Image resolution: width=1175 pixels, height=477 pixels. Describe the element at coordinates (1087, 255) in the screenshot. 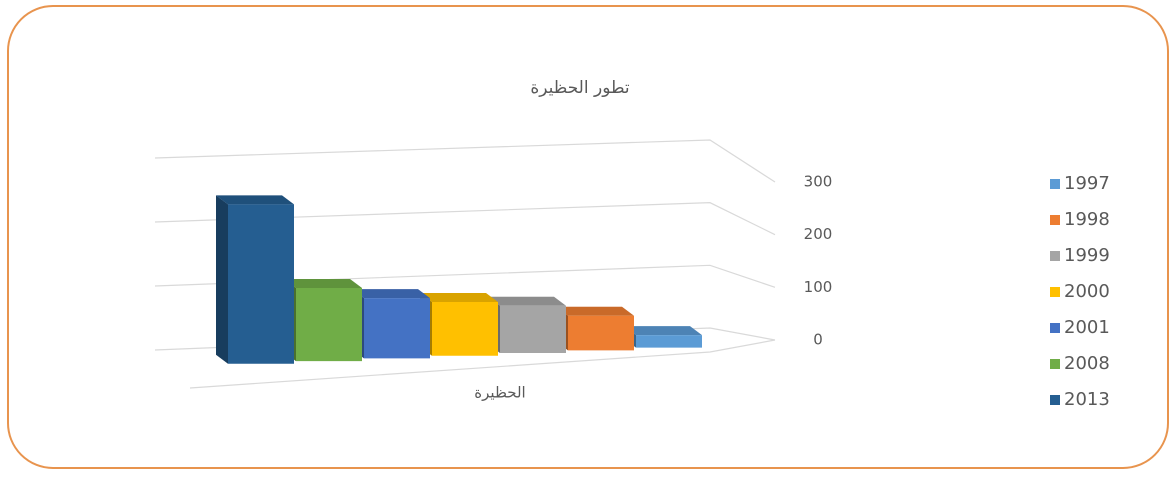

I see `legend-label: 1999` at that location.